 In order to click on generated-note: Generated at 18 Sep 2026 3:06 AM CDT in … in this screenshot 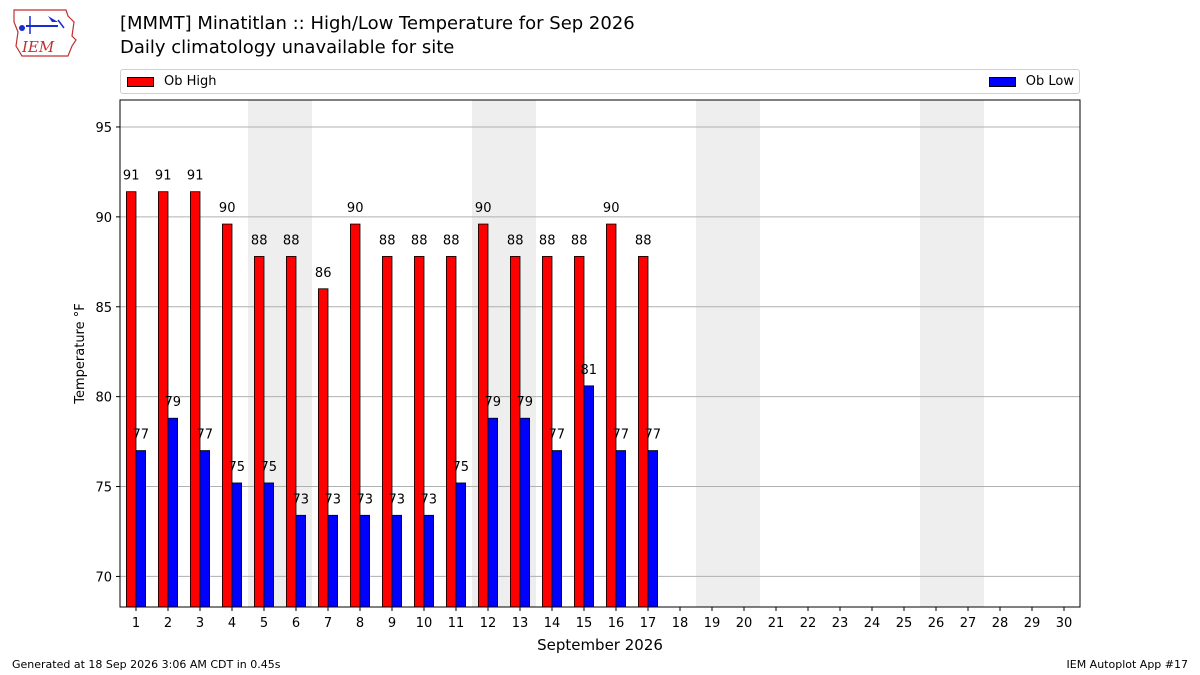, I will do `click(146, 664)`.